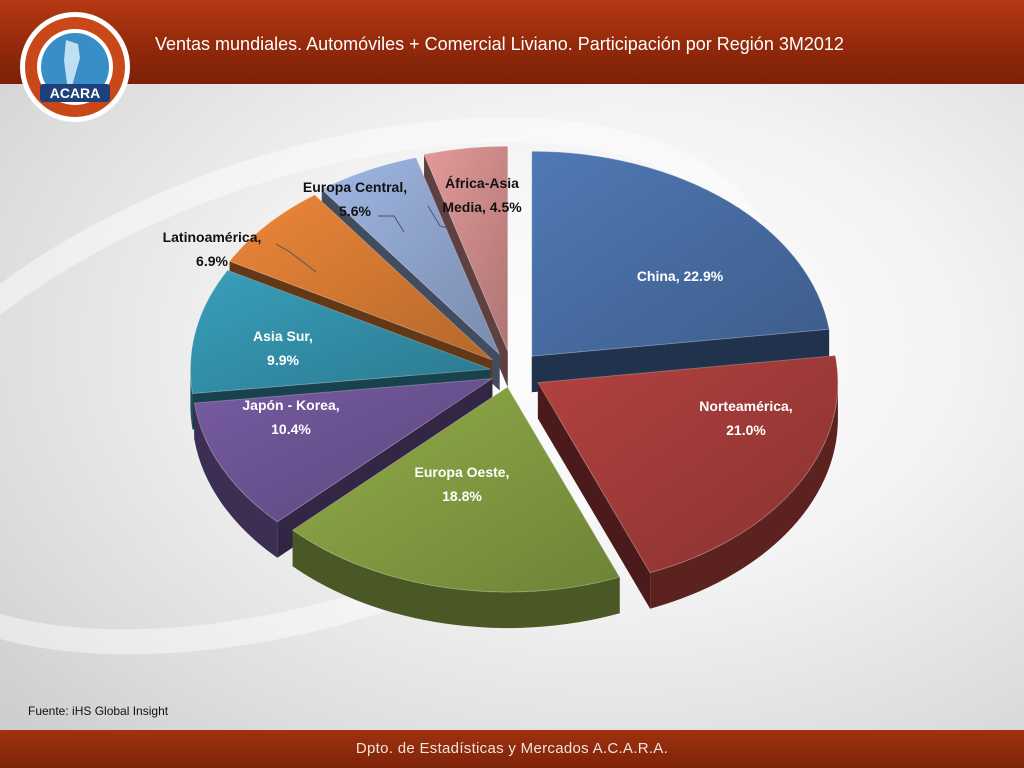 The width and height of the screenshot is (1024, 768). Describe the element at coordinates (75, 67) in the screenshot. I see `acara-logo: ACARA` at that location.